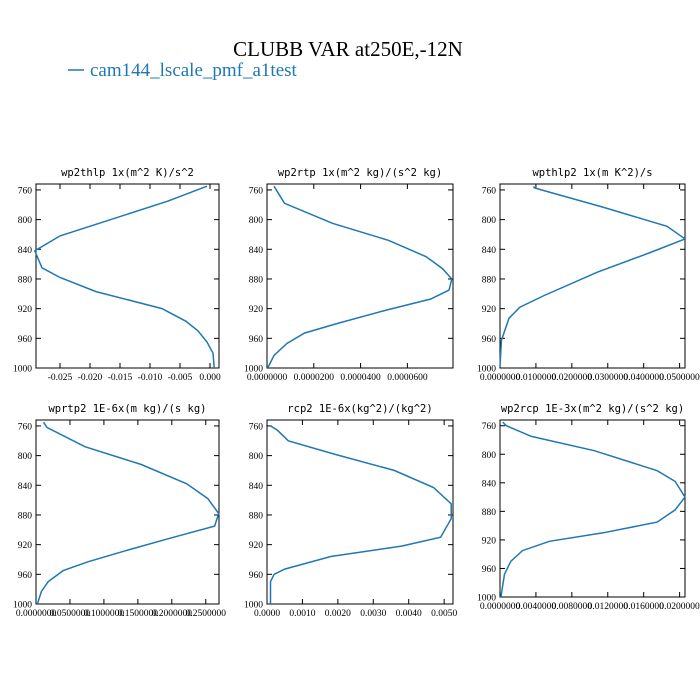  Describe the element at coordinates (360, 173) in the screenshot. I see `panel-title: wp2rtp 1x(m^2 kg)/(s^2 kg)` at that location.